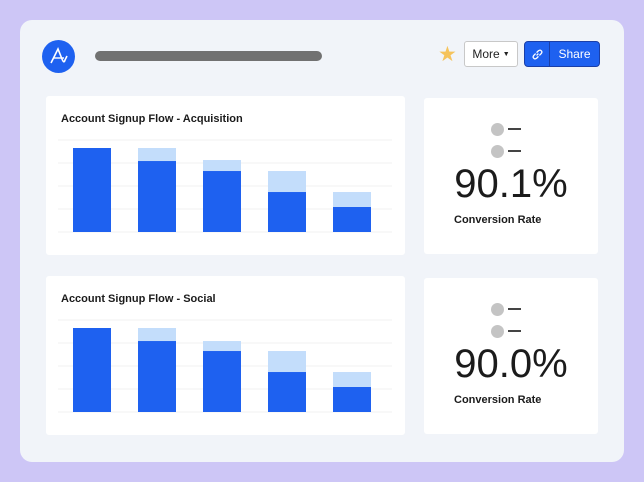 Image resolution: width=644 pixels, height=482 pixels. What do you see at coordinates (152, 119) in the screenshot?
I see `chart-title: Account Signup Flow - Acquisition` at bounding box center [152, 119].